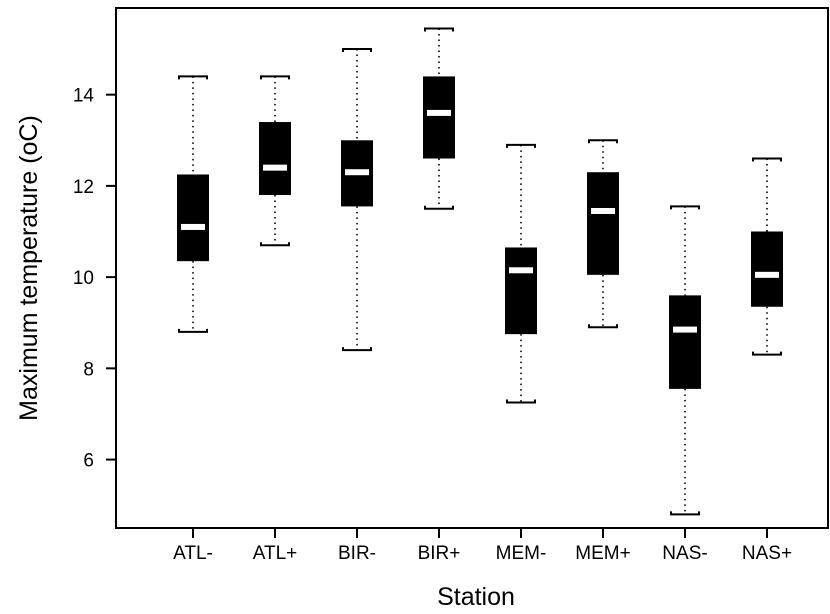 The height and width of the screenshot is (614, 830). Describe the element at coordinates (521, 553) in the screenshot. I see `x-tick-label: MEM-` at that location.